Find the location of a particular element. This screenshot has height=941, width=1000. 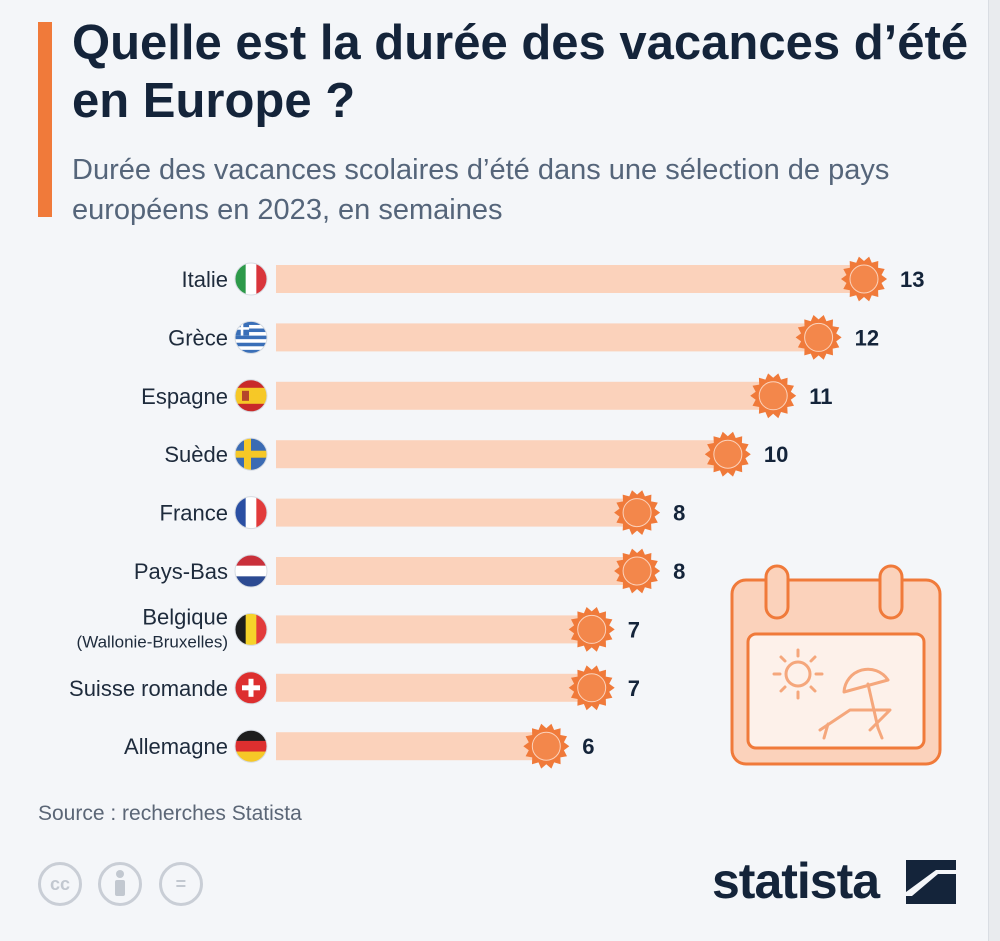

value-label: 13 is located at coordinates (912, 279).